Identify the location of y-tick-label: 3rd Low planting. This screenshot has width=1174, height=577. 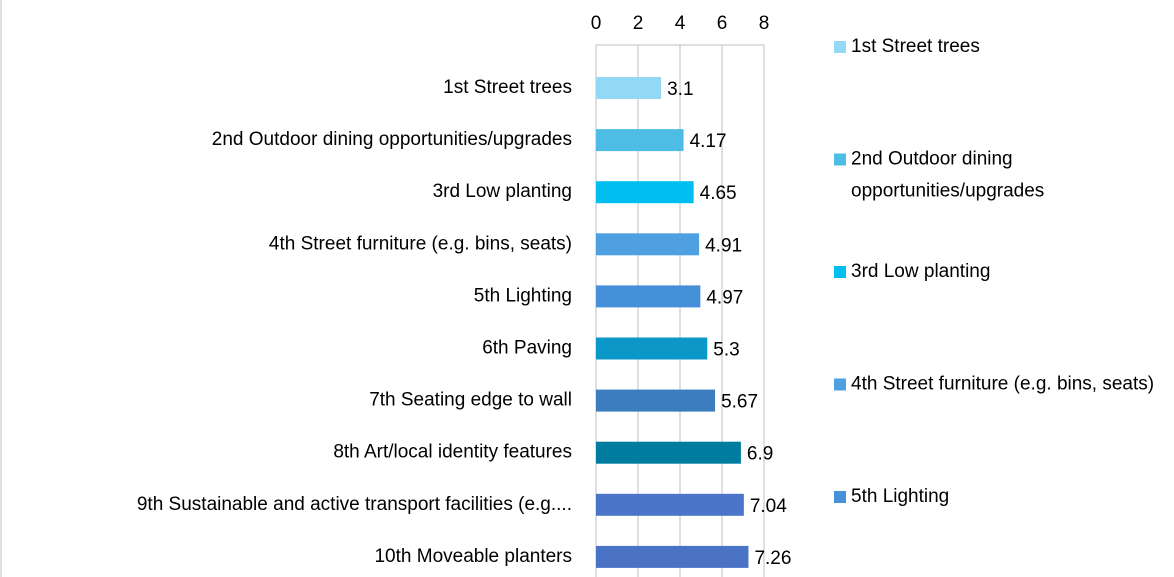
(502, 191).